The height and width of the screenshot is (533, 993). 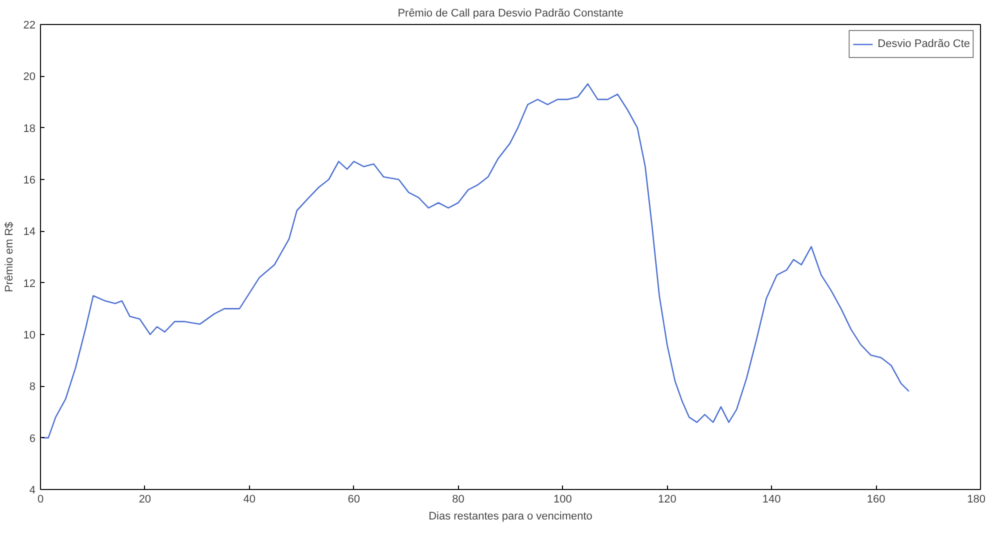 What do you see at coordinates (9, 257) in the screenshot?
I see `y-axis-title: Prêmio em R$` at bounding box center [9, 257].